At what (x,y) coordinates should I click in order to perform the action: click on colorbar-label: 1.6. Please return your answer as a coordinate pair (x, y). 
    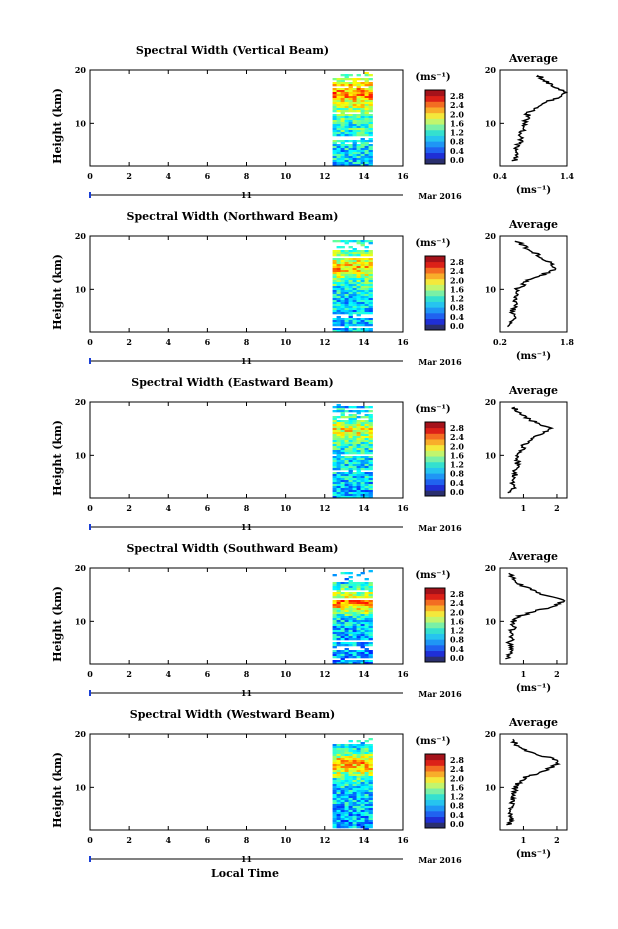
    Looking at the image, I should click on (457, 787).